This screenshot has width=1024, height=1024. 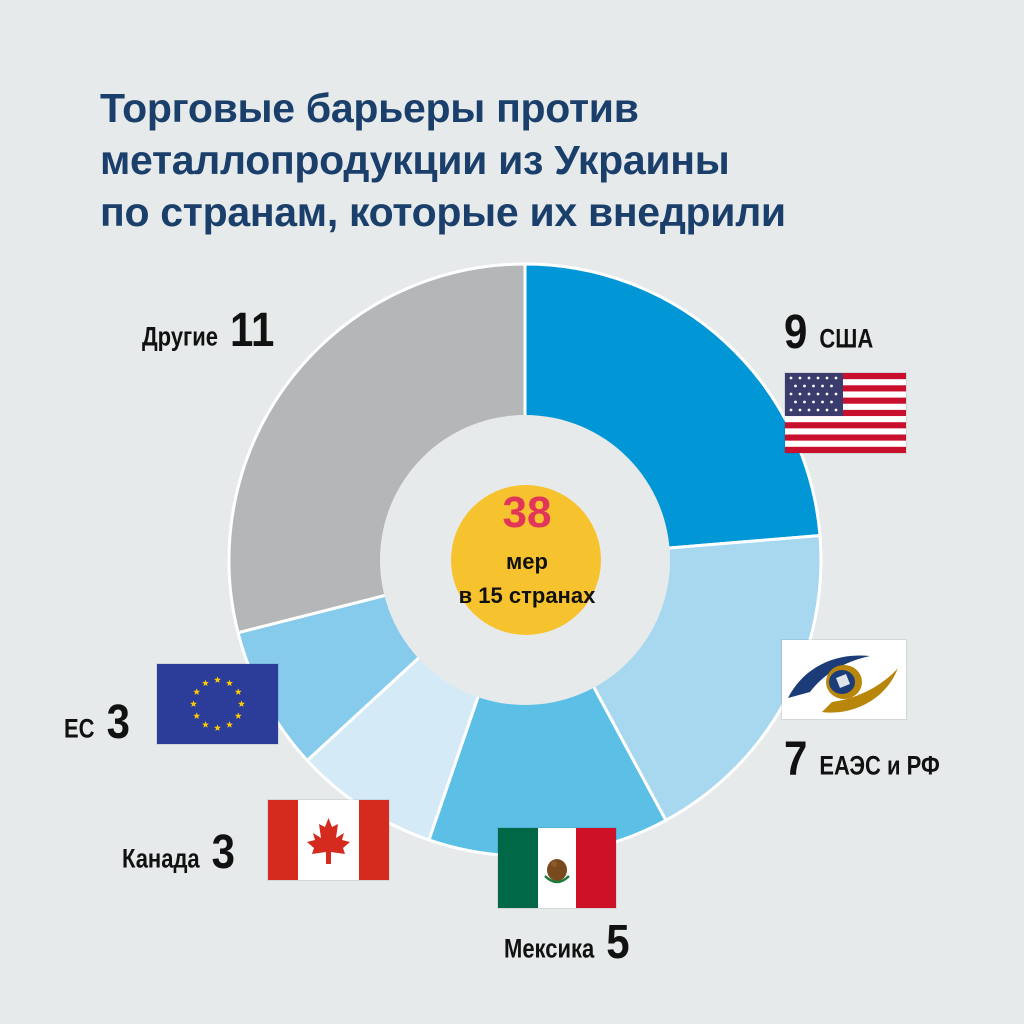 What do you see at coordinates (618, 941) in the screenshot?
I see `value-mexico: 5` at bounding box center [618, 941].